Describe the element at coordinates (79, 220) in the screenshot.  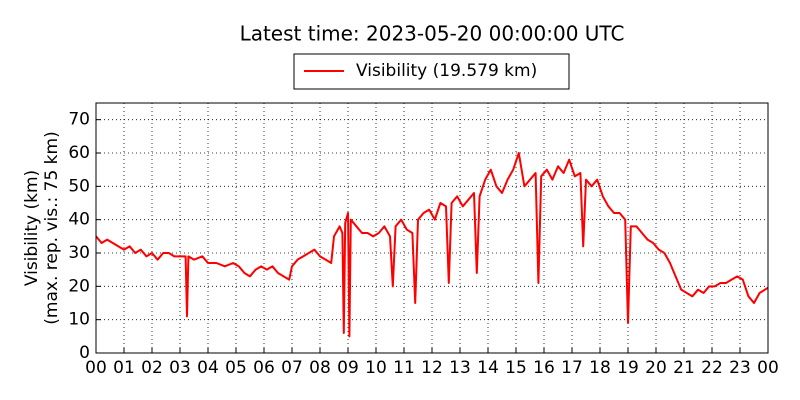
I see `y-tick-label: 40` at that location.